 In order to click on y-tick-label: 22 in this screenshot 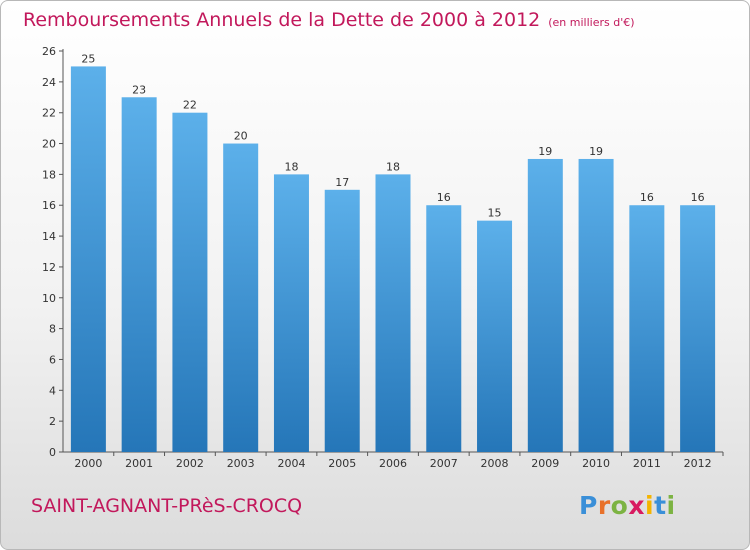, I will do `click(49, 113)`.